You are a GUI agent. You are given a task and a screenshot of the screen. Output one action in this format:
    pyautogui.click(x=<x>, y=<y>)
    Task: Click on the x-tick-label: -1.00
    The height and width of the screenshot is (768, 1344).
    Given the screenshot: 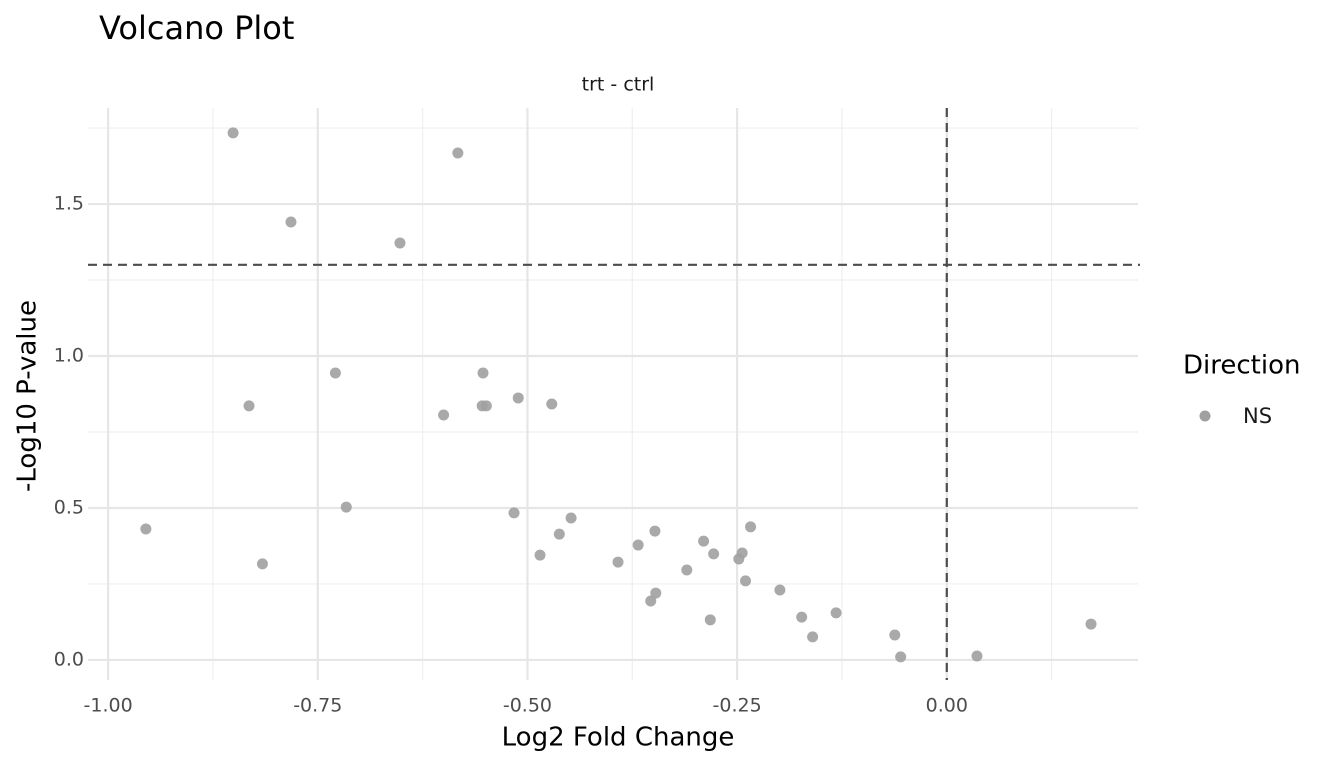 What is the action you would take?
    pyautogui.click(x=108, y=706)
    